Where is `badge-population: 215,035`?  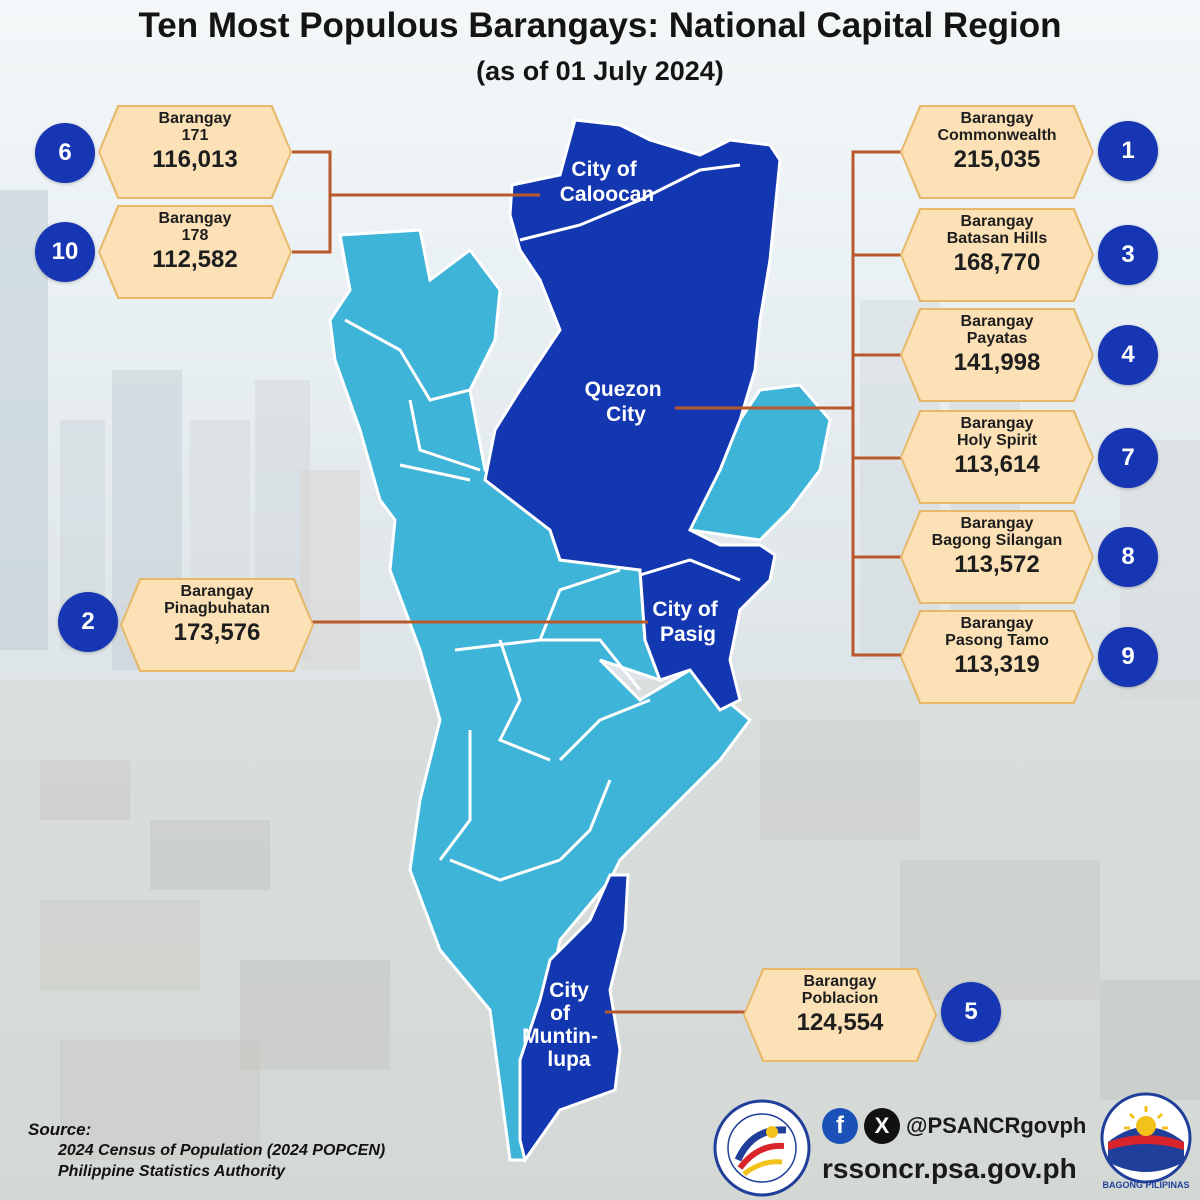
badge-population: 215,035 is located at coordinates (997, 159).